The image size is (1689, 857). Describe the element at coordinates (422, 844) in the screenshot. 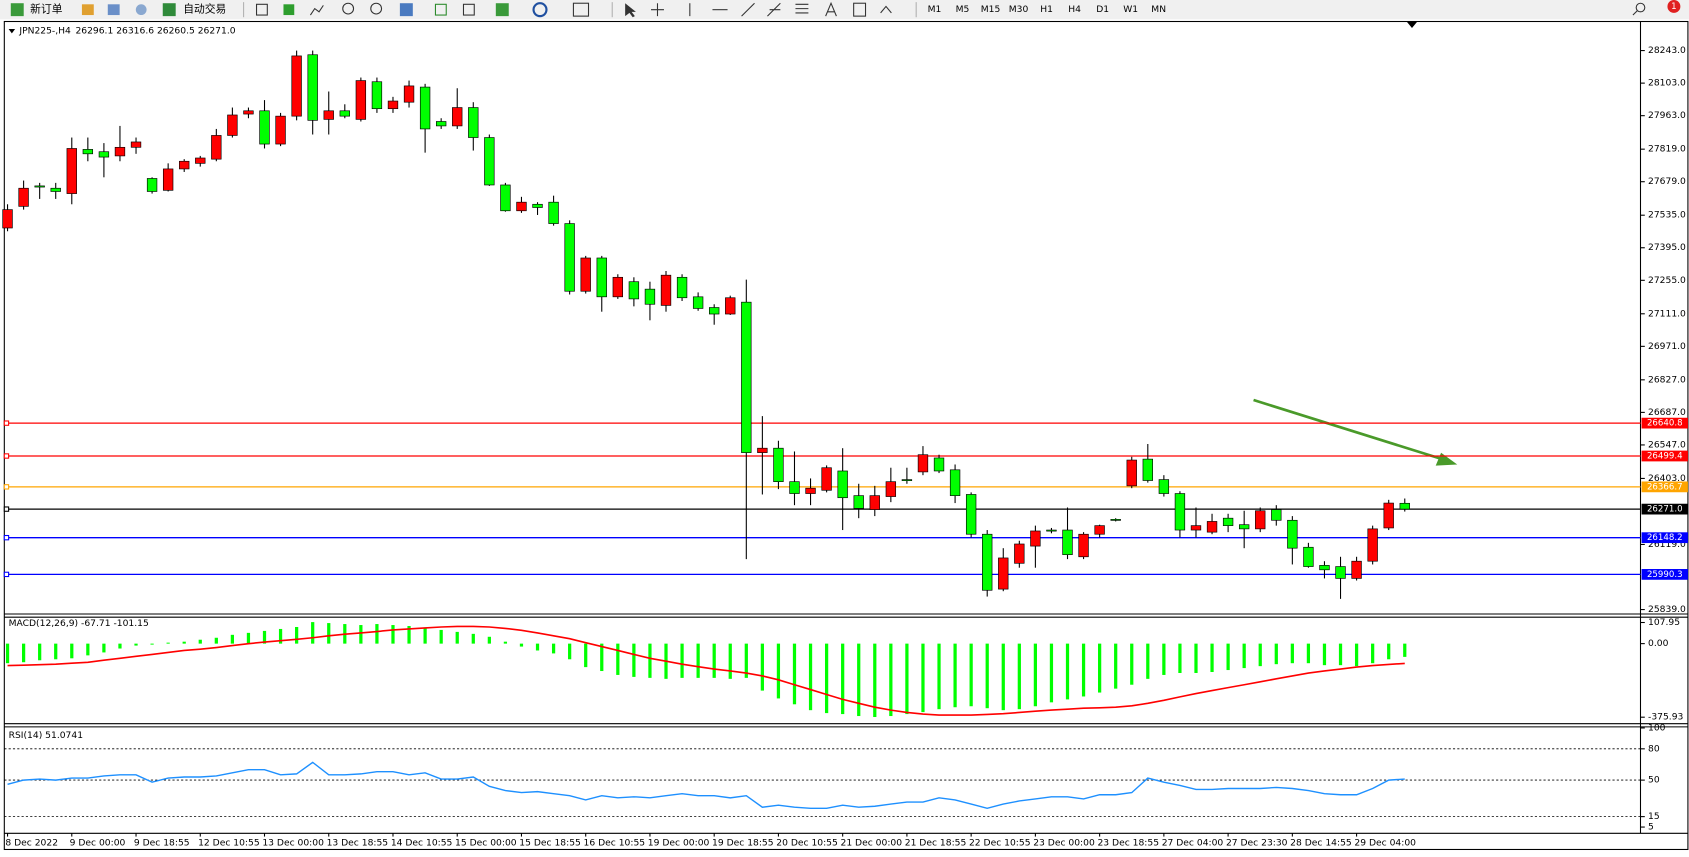

I see `x-tick-label: 14 Dec 10:55` at that location.